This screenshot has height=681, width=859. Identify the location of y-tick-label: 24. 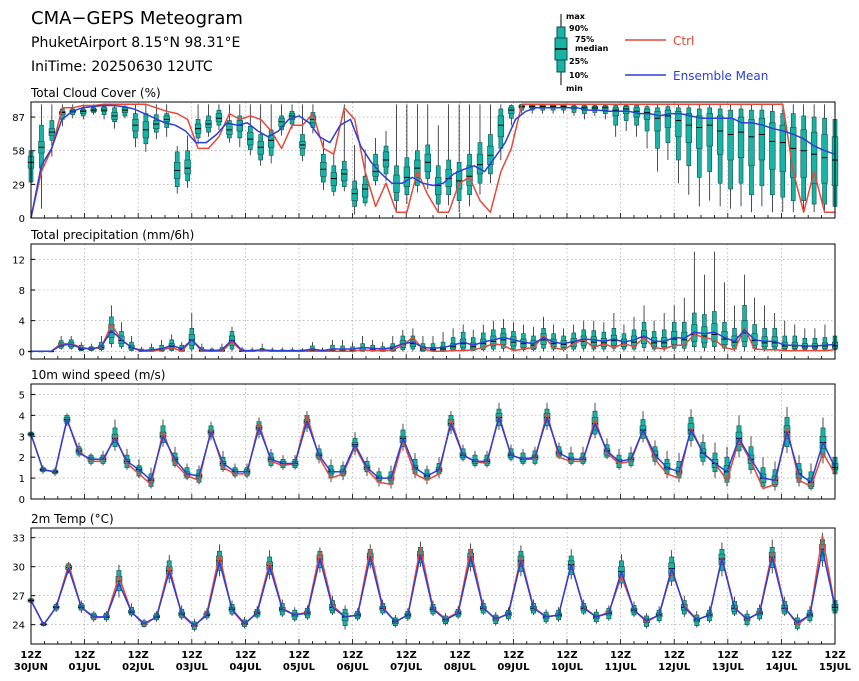
(18, 626).